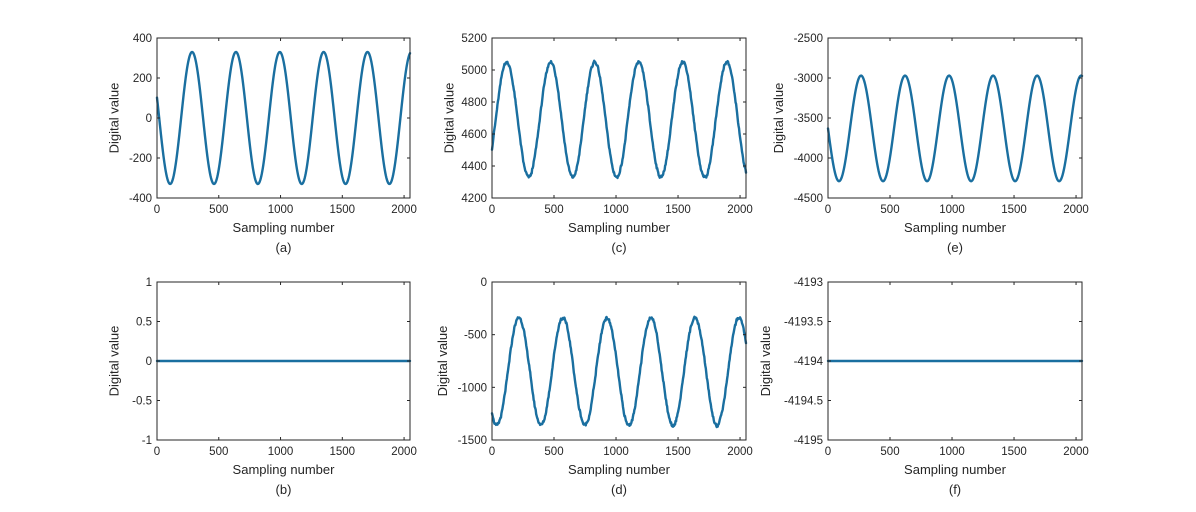 Image resolution: width=1196 pixels, height=512 pixels. What do you see at coordinates (449, 118) in the screenshot?
I see `y-axis-title-c: Digital value` at bounding box center [449, 118].